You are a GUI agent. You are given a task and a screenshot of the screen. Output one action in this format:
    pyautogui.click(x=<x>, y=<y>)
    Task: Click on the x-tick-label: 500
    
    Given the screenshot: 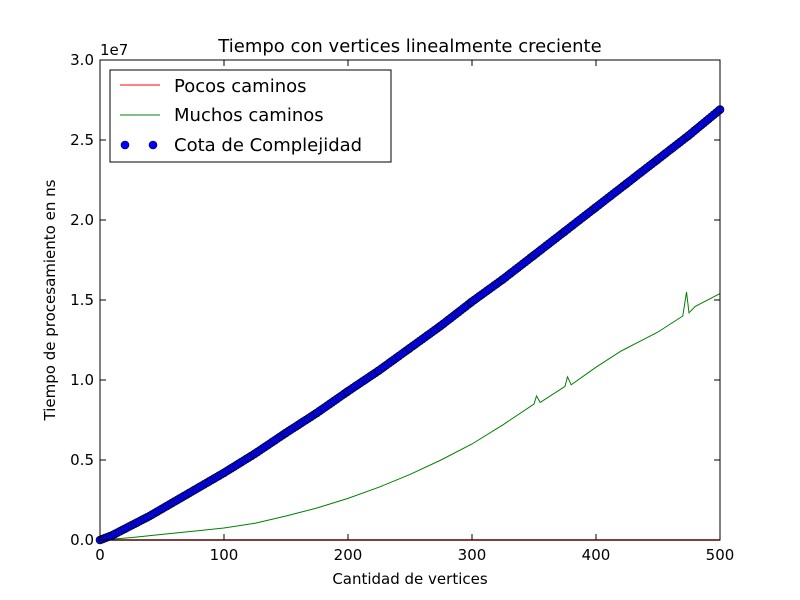 What is the action you would take?
    pyautogui.click(x=720, y=555)
    